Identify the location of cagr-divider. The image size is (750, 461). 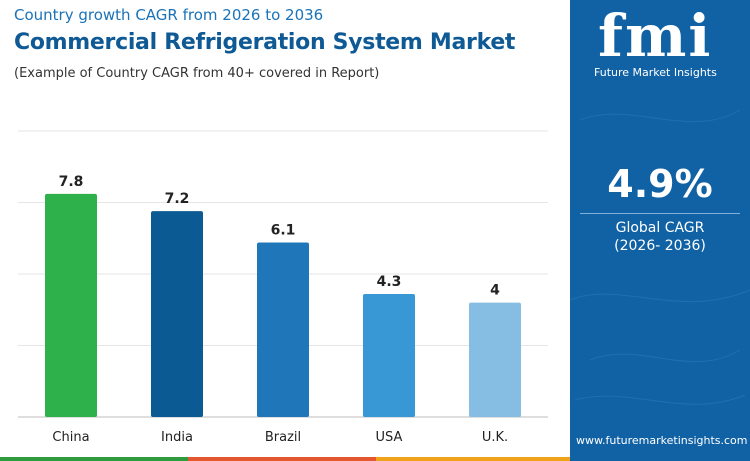
(660, 213).